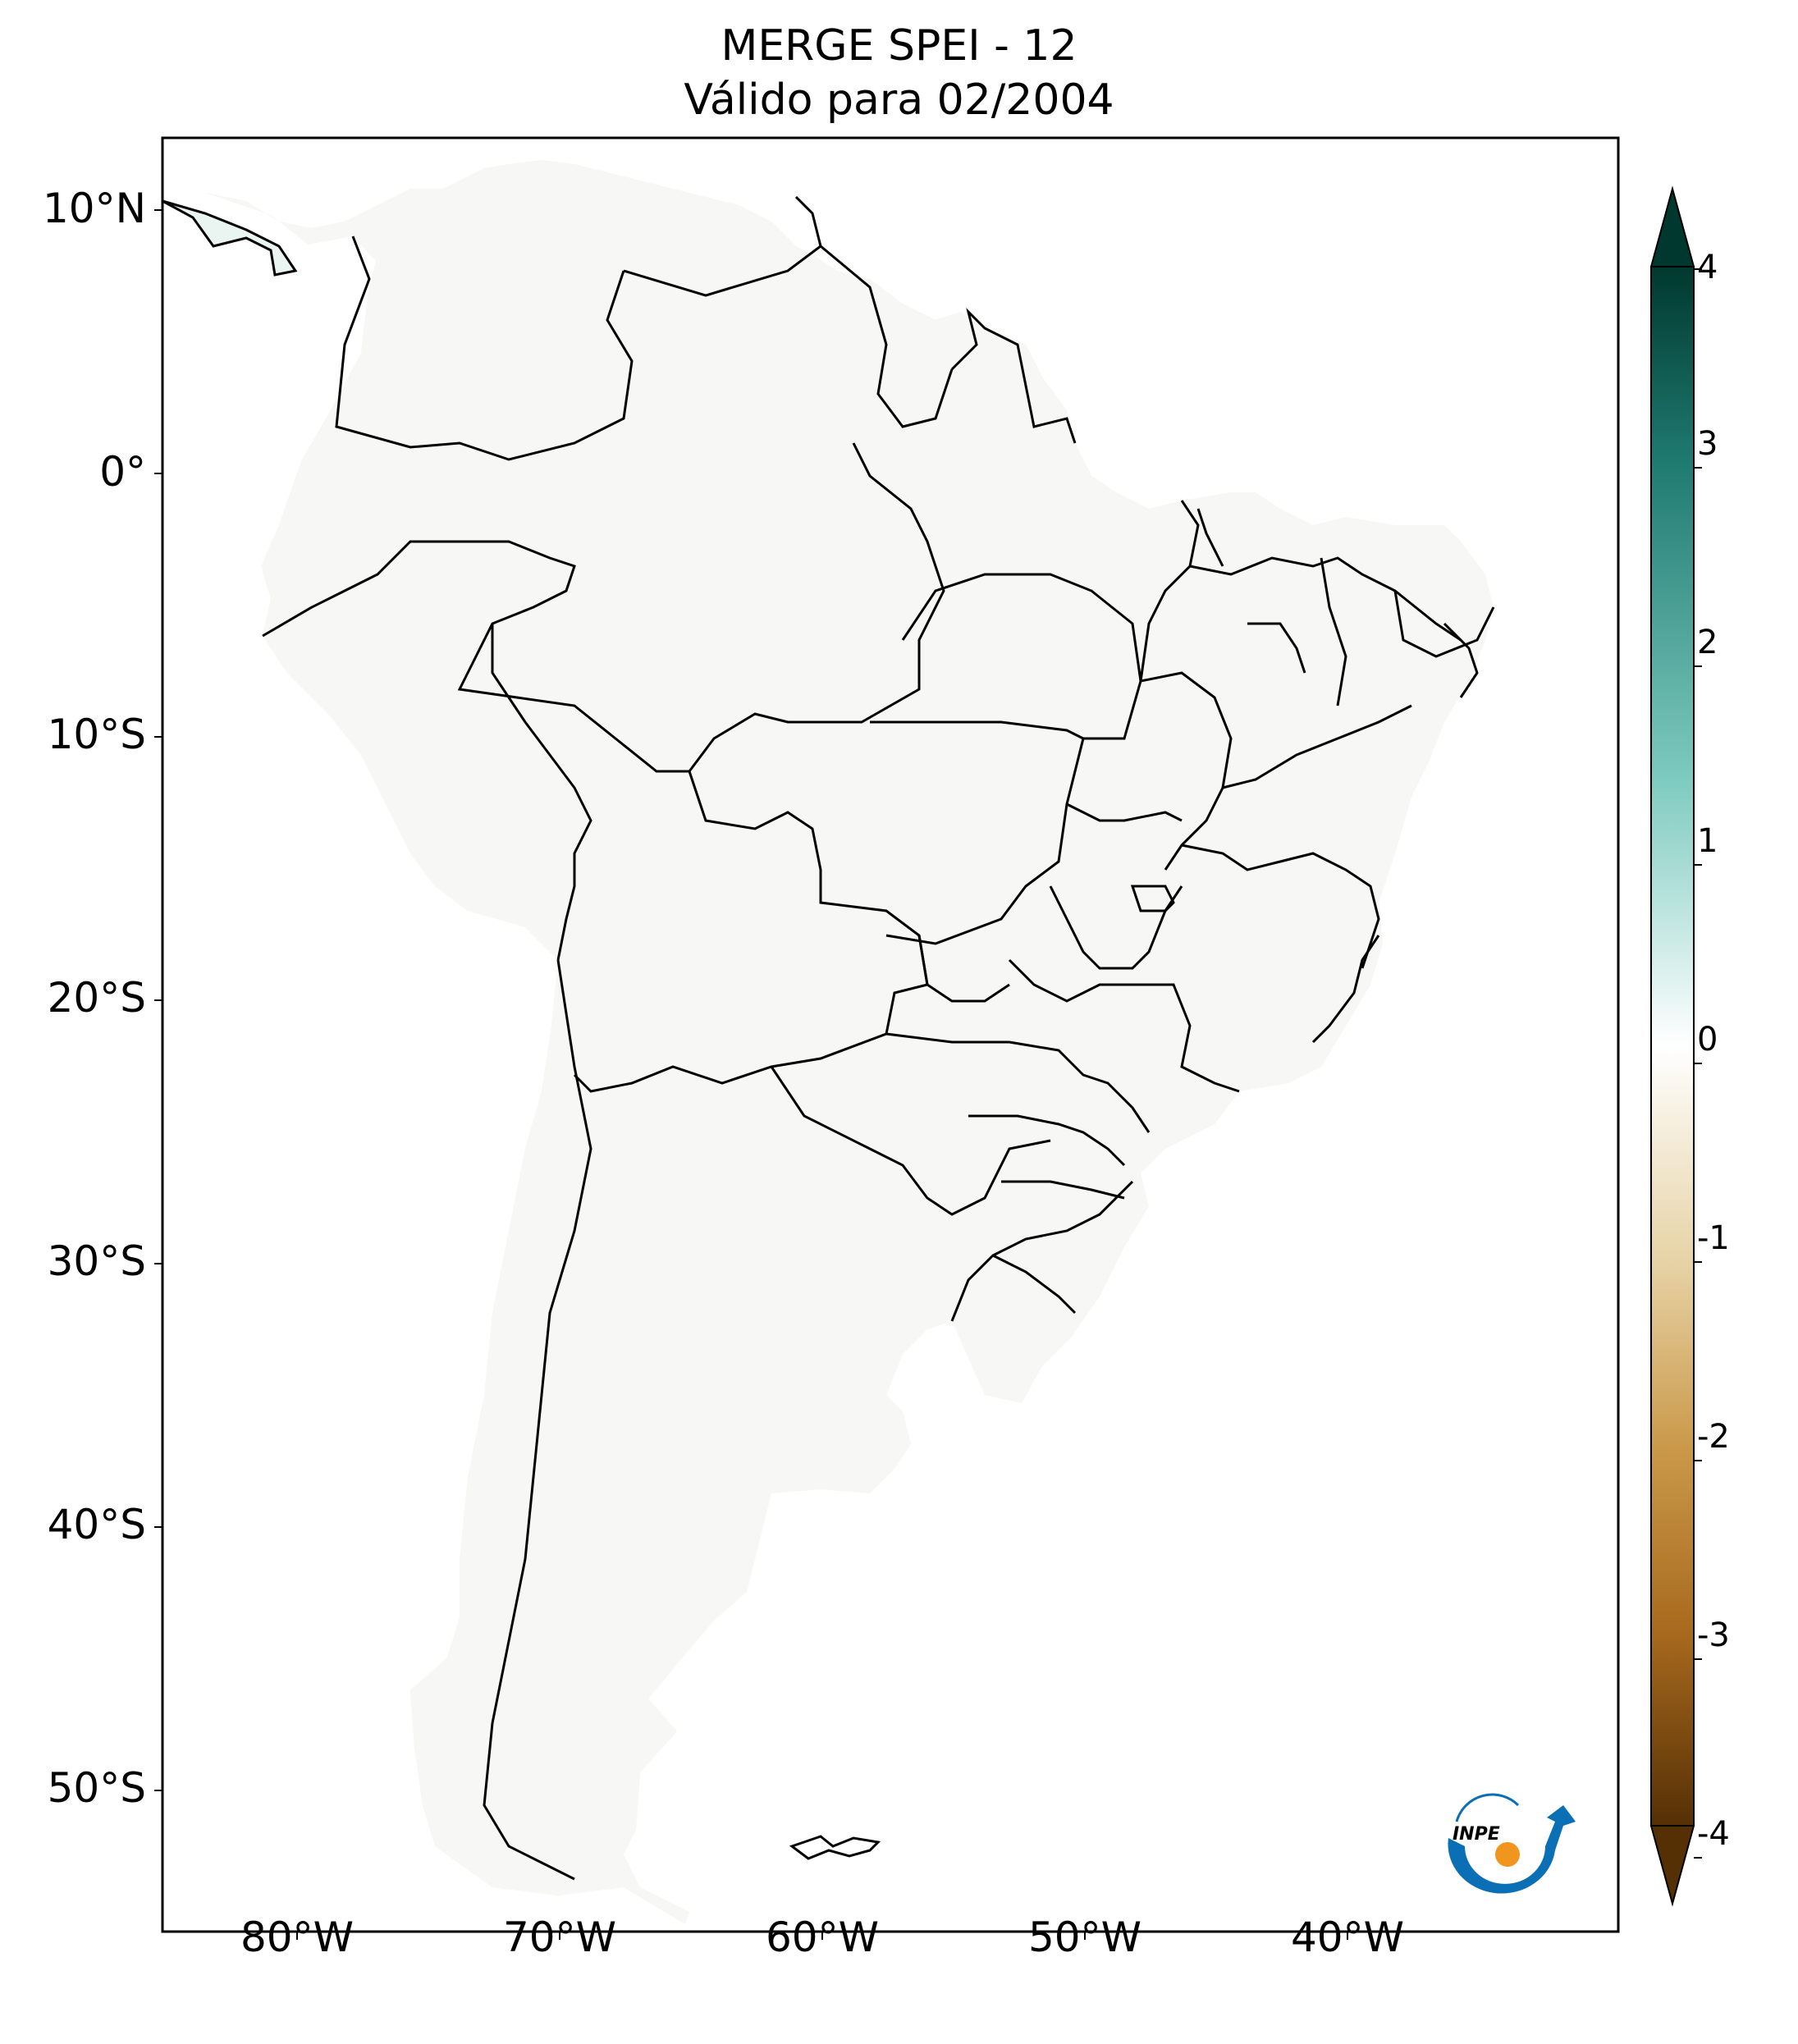  I want to click on lat-tick-label: 10°S, so click(96, 734).